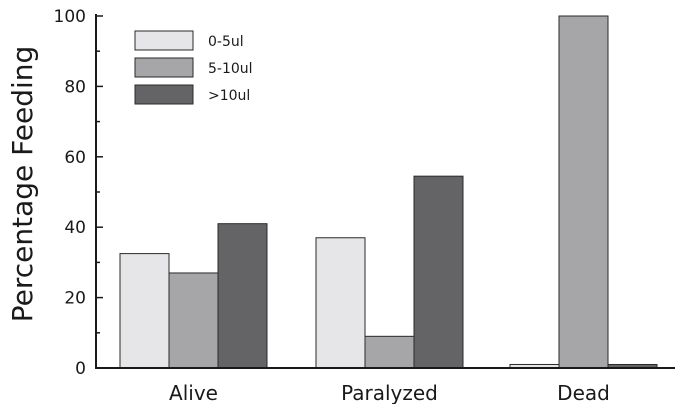  What do you see at coordinates (583, 392) in the screenshot?
I see `x-category-label: Dead` at bounding box center [583, 392].